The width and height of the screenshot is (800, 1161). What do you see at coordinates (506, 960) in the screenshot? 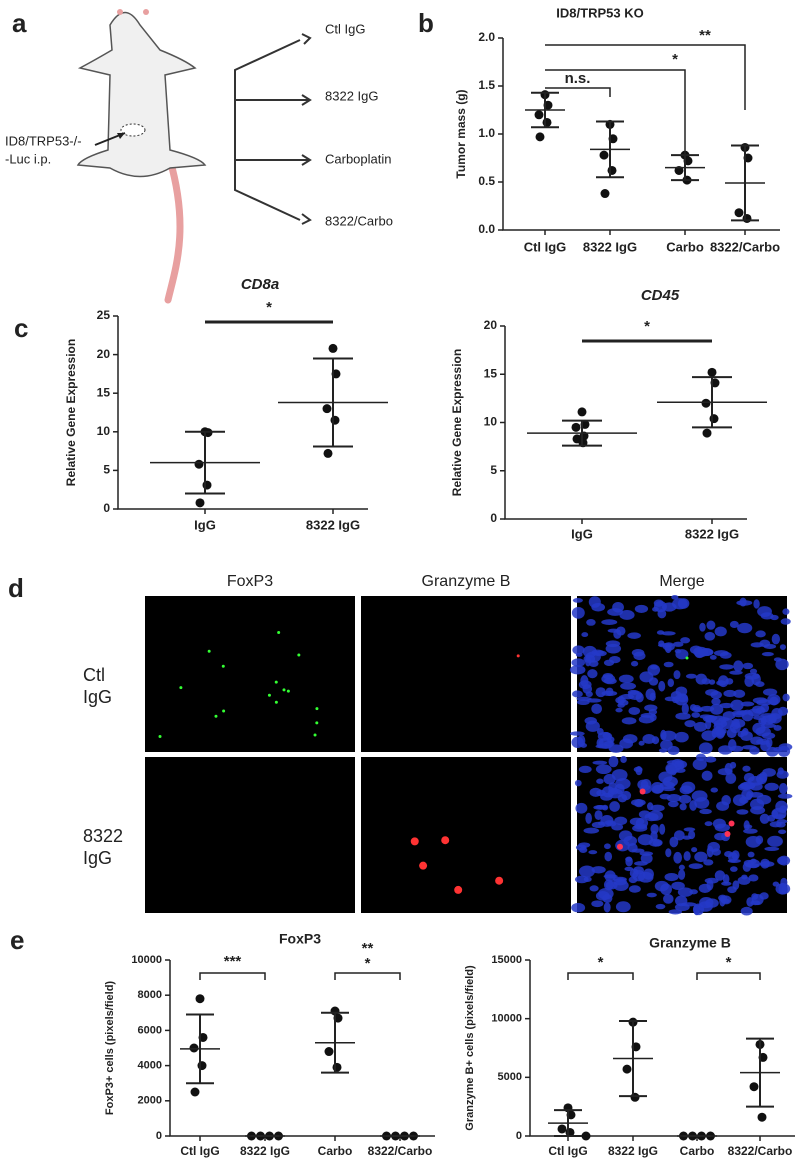
I see `y-tick-label: 15000` at bounding box center [506, 960].